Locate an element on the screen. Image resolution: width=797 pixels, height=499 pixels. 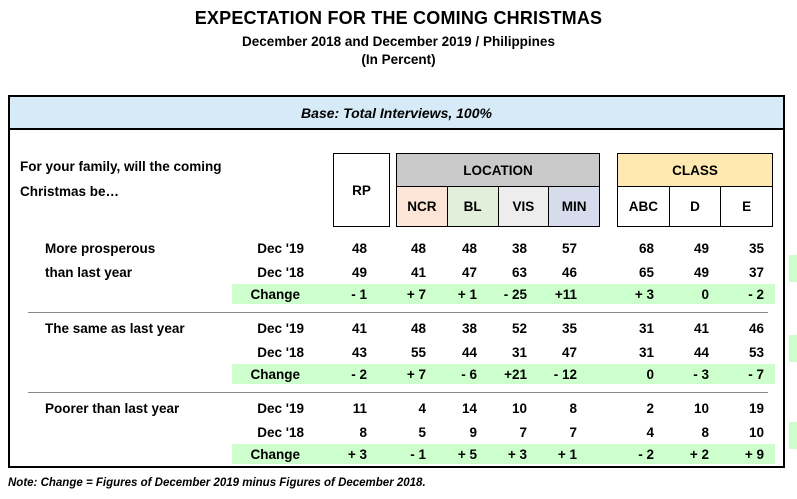
col-group-class: CLASS ABC D E is located at coordinates (695, 190).